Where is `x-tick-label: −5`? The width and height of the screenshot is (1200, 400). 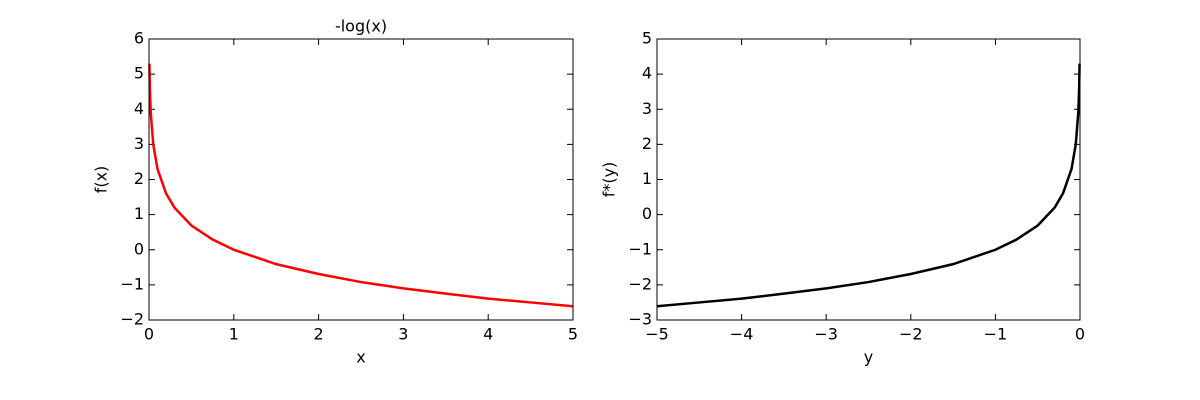
x-tick-label: −5 is located at coordinates (657, 334).